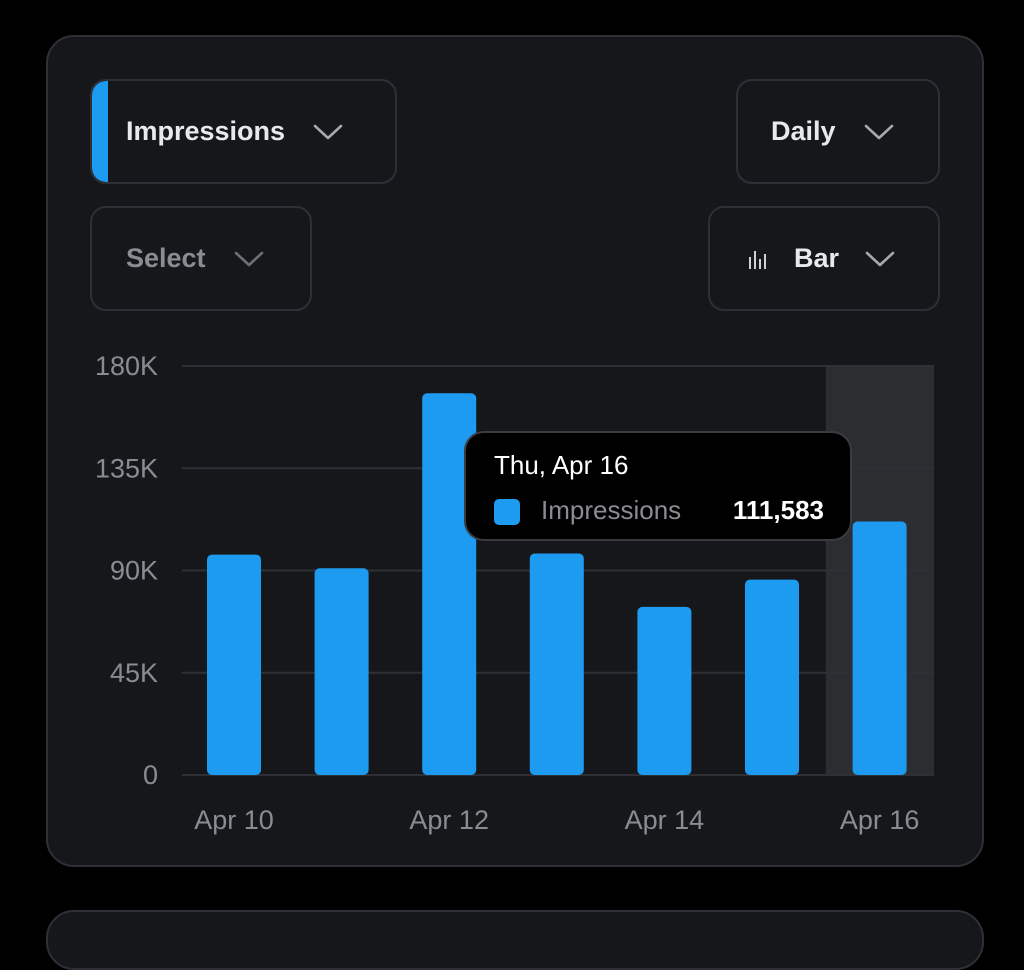 This screenshot has height=970, width=1024. I want to click on tooltip-value: 111,583, so click(778, 510).